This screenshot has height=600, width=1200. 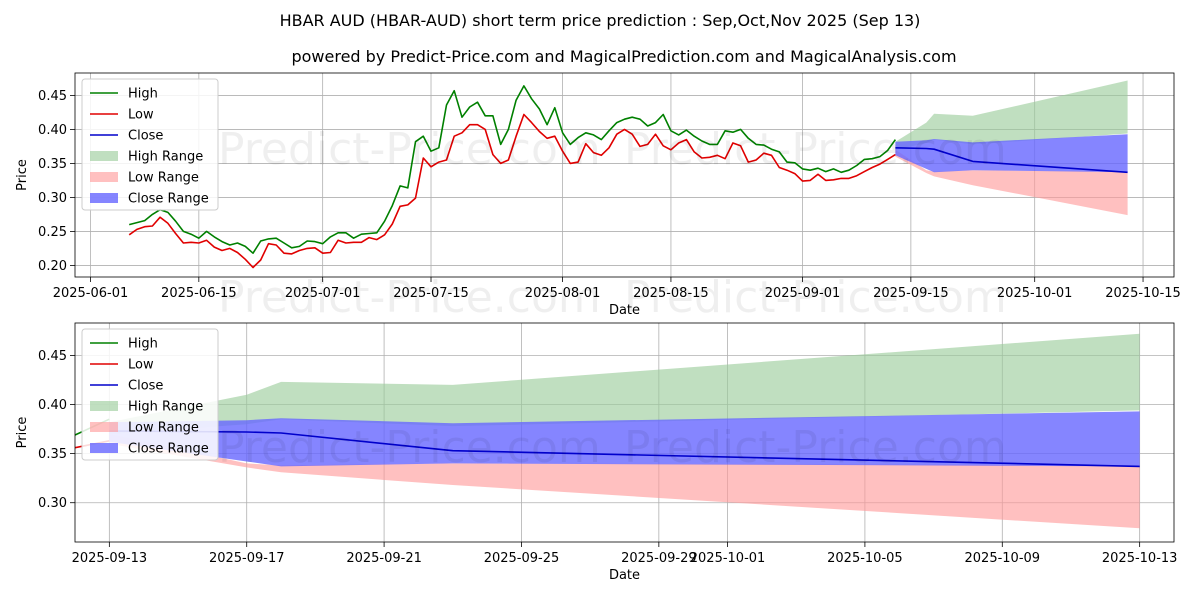 What do you see at coordinates (522, 558) in the screenshot?
I see `bottom-xtick-label: 2025-09-25` at bounding box center [522, 558].